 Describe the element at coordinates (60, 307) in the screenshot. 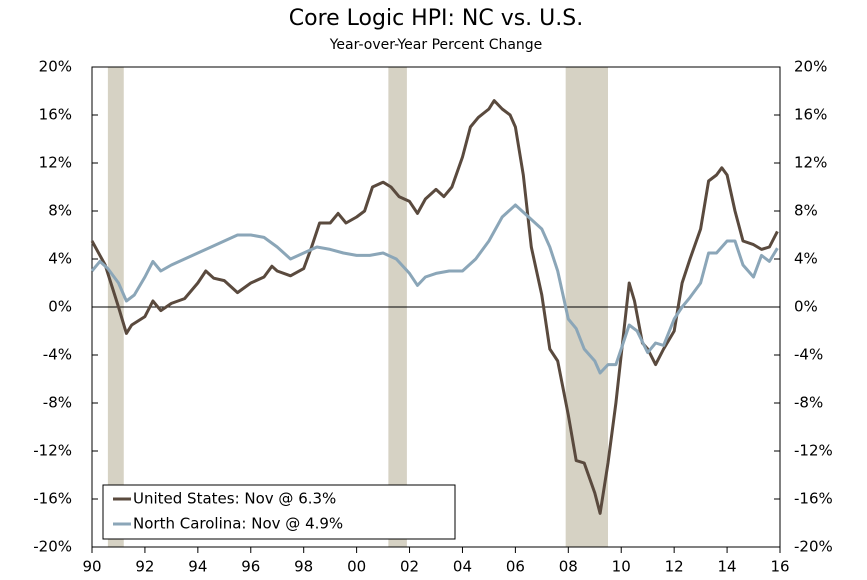

I see `y-tick-label: 0%` at that location.